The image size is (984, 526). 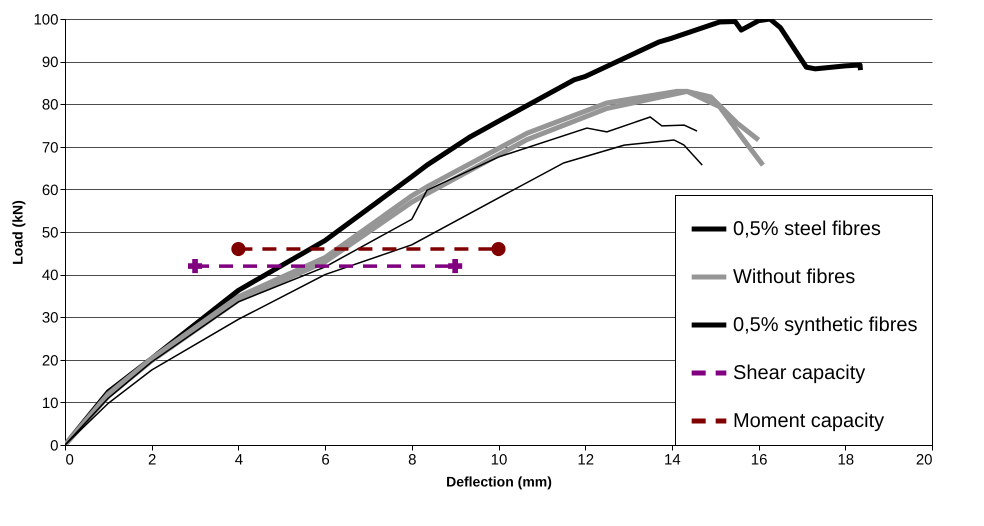 What do you see at coordinates (672, 460) in the screenshot?
I see `x-tick-label: 14` at bounding box center [672, 460].